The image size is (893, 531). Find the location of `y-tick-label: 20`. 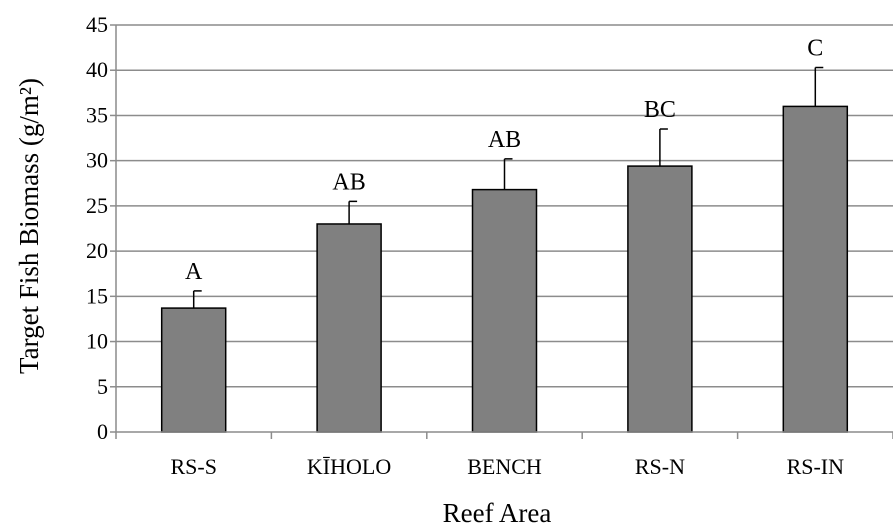

y-tick-label: 20 is located at coordinates (97, 250).